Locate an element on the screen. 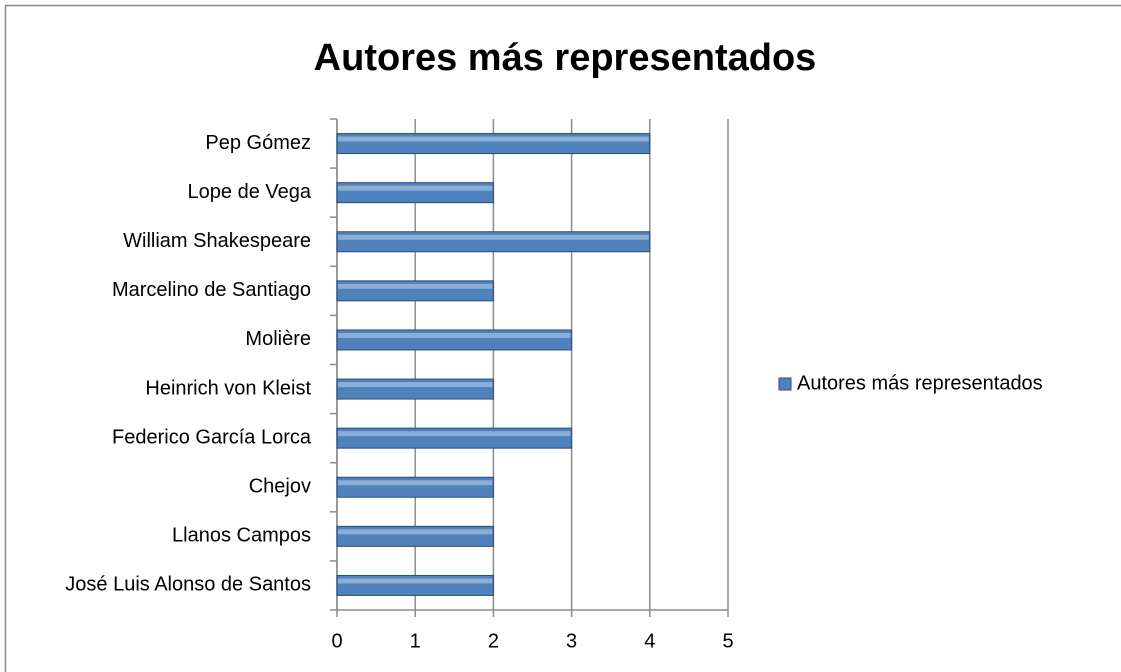 The width and height of the screenshot is (1121, 672). y-tick-label: Heinrich von Kleist is located at coordinates (228, 388).